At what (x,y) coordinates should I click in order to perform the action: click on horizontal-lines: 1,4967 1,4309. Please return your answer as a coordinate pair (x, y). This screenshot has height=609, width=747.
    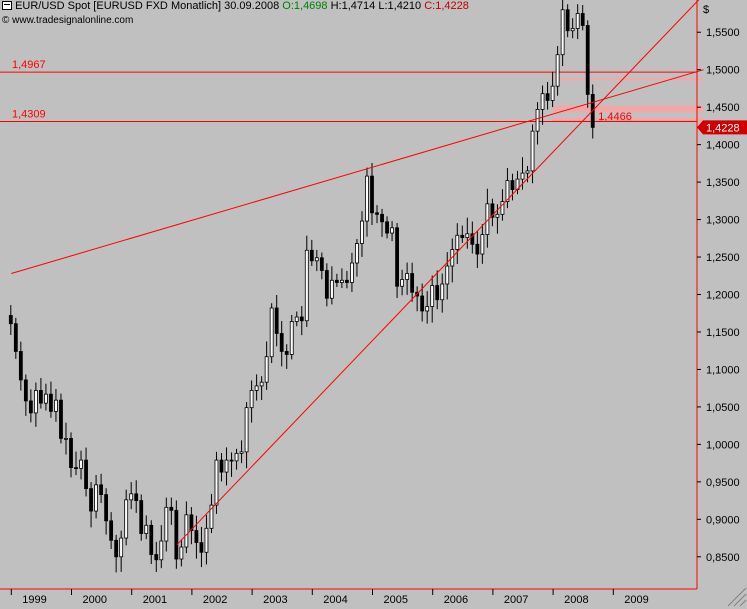
    Looking at the image, I should click on (348, 90).